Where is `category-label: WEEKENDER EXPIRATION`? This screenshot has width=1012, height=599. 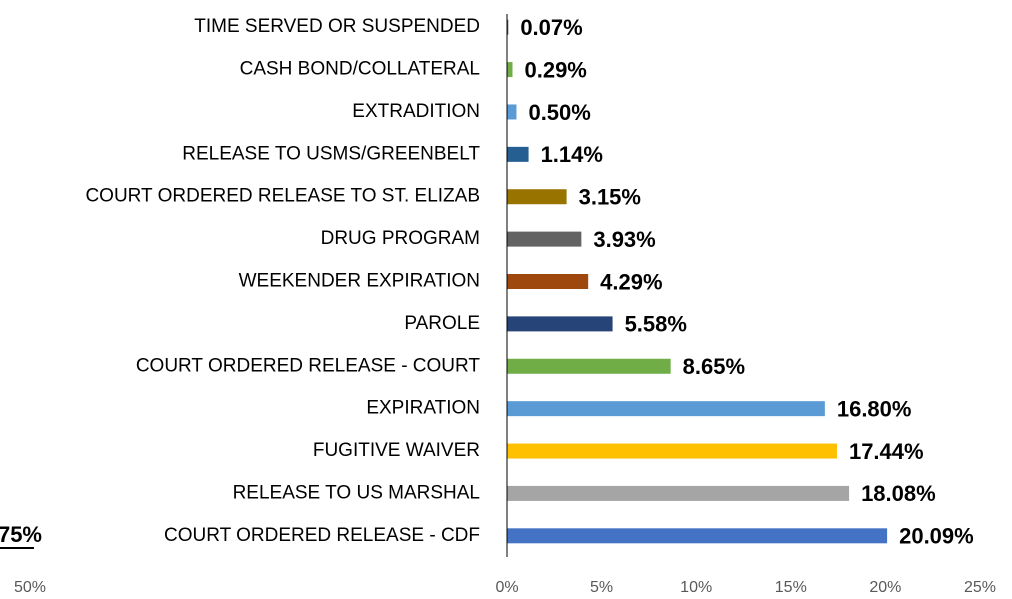
category-label: WEEKENDER EXPIRATION is located at coordinates (359, 281).